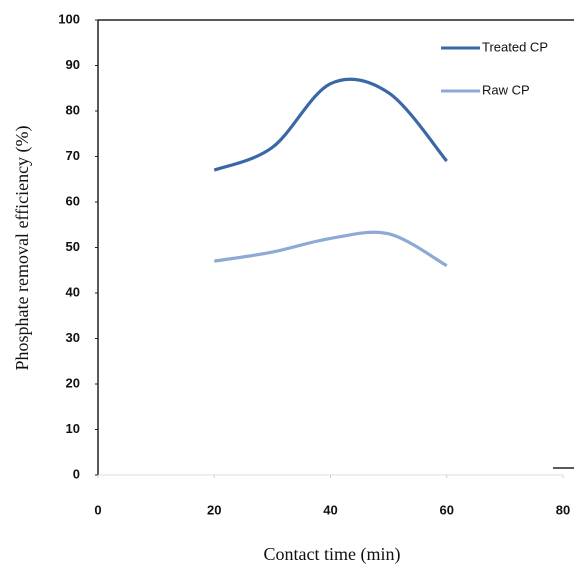 This screenshot has width=574, height=569. I want to click on y-tick-label: 100, so click(69, 18).